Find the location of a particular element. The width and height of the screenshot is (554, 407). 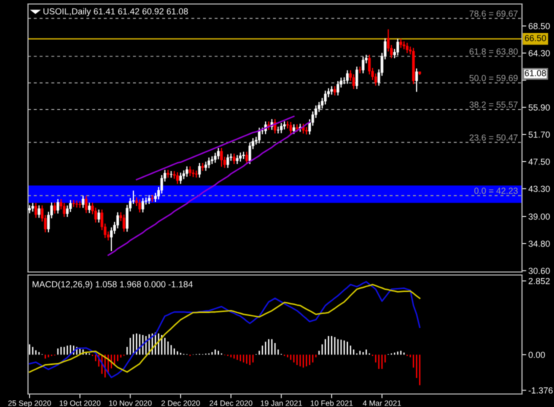

y-tick-label: 43.30 is located at coordinates (539, 189).